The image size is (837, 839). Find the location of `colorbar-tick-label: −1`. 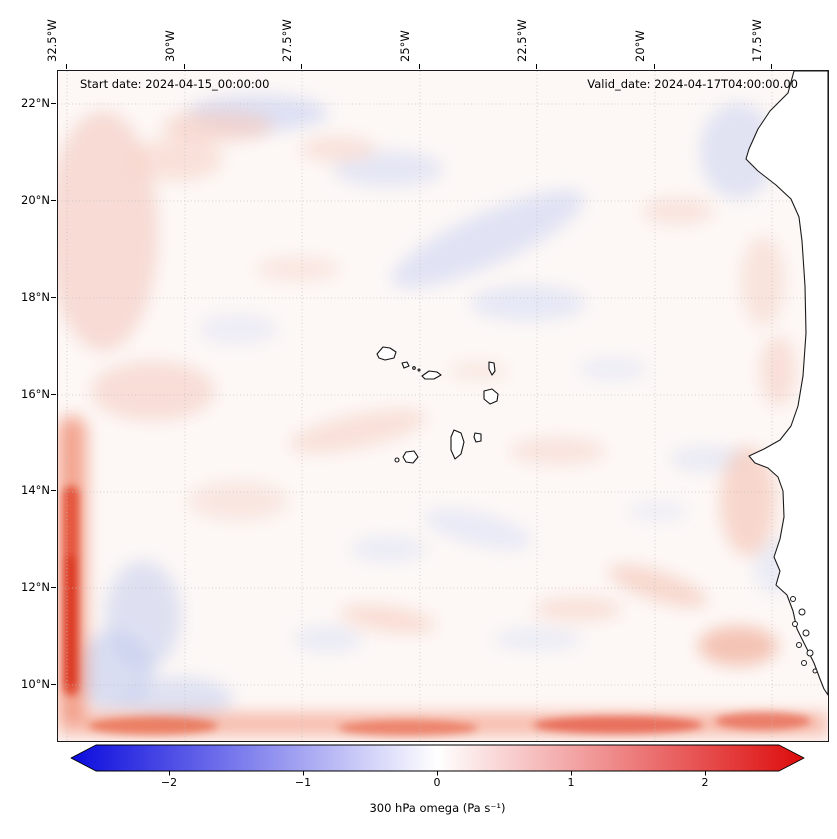

colorbar-tick-label: −1 is located at coordinates (303, 782).